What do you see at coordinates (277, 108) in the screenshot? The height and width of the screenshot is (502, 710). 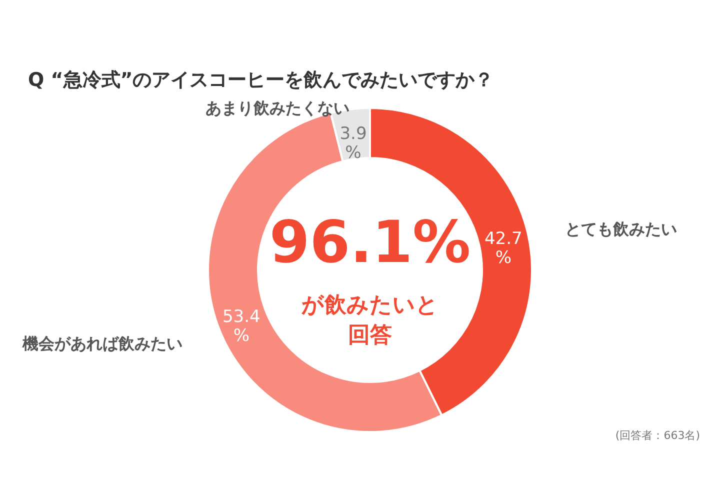 I see `slice-label: あまり飲みたくない` at bounding box center [277, 108].